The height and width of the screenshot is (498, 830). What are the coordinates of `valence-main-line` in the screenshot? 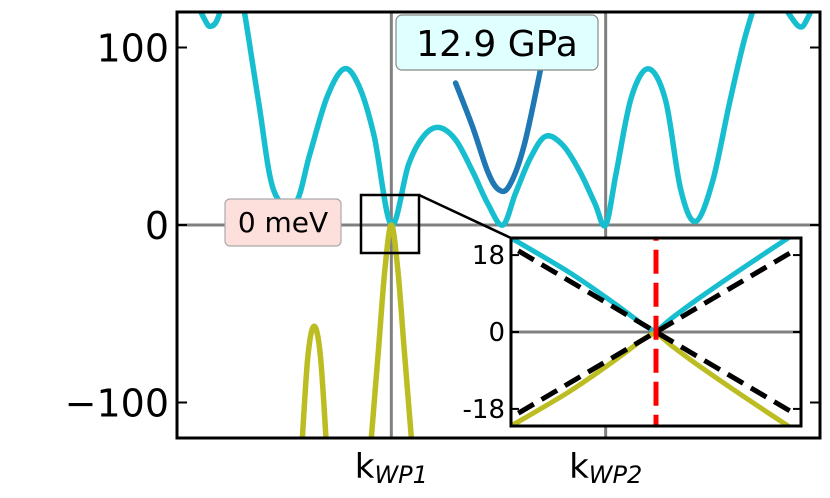 It's located at (391, 330).